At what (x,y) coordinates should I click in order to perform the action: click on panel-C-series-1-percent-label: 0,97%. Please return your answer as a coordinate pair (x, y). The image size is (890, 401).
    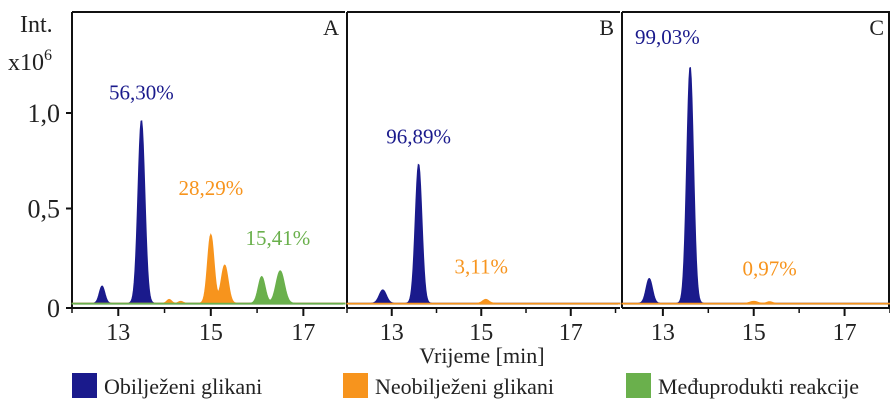
    Looking at the image, I should click on (770, 268).